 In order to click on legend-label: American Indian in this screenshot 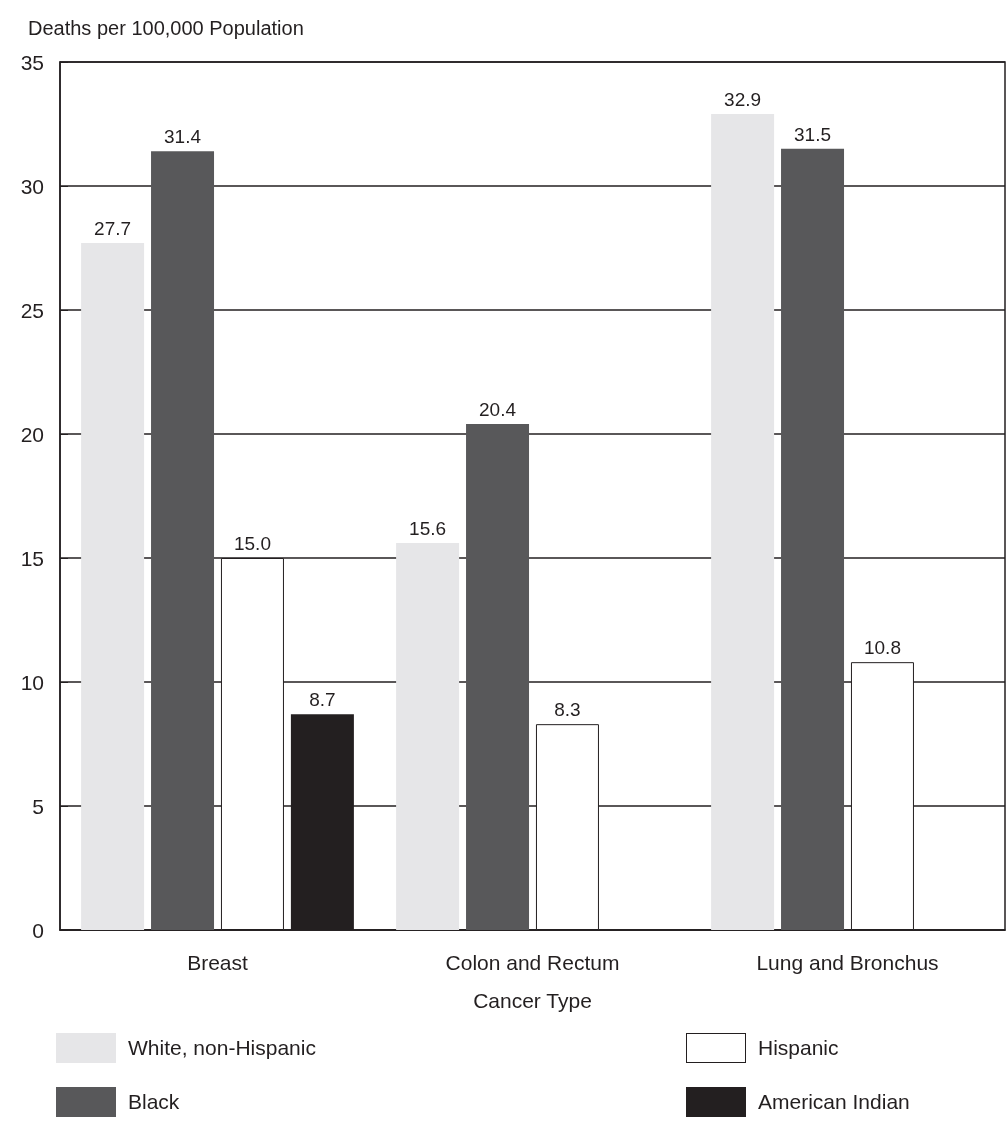, I will do `click(834, 1102)`.